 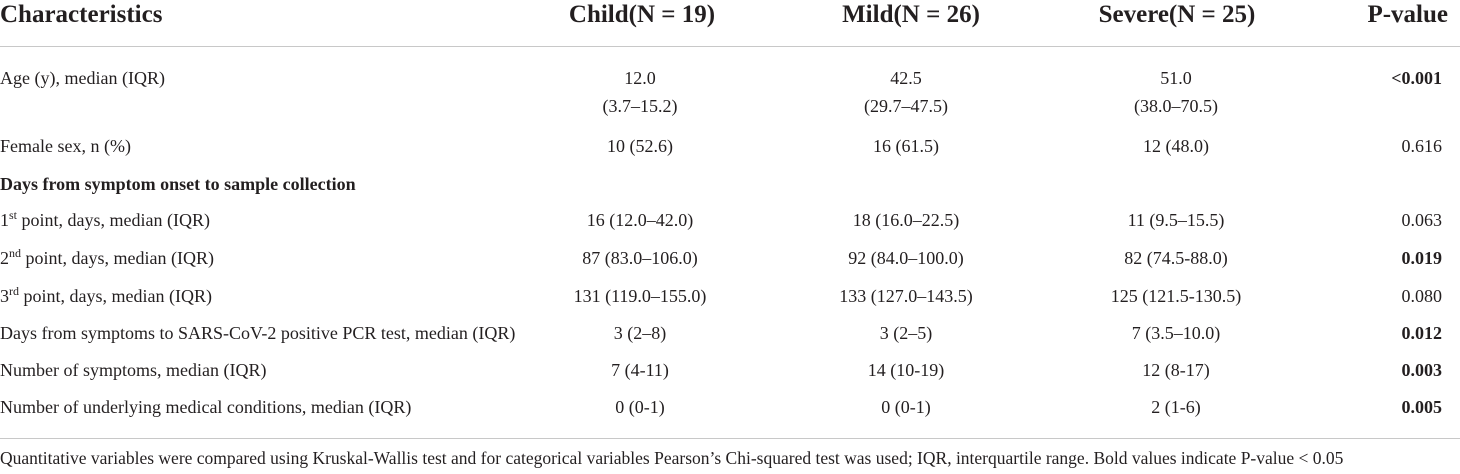 What do you see at coordinates (906, 333) in the screenshot?
I see `mild-value: 3 (2–5)` at bounding box center [906, 333].